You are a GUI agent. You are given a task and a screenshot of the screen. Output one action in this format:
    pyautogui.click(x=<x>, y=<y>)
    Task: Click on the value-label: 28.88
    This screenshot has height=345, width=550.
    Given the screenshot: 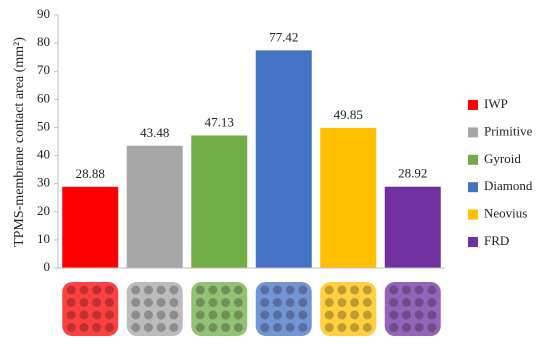 What is the action you would take?
    pyautogui.click(x=90, y=173)
    